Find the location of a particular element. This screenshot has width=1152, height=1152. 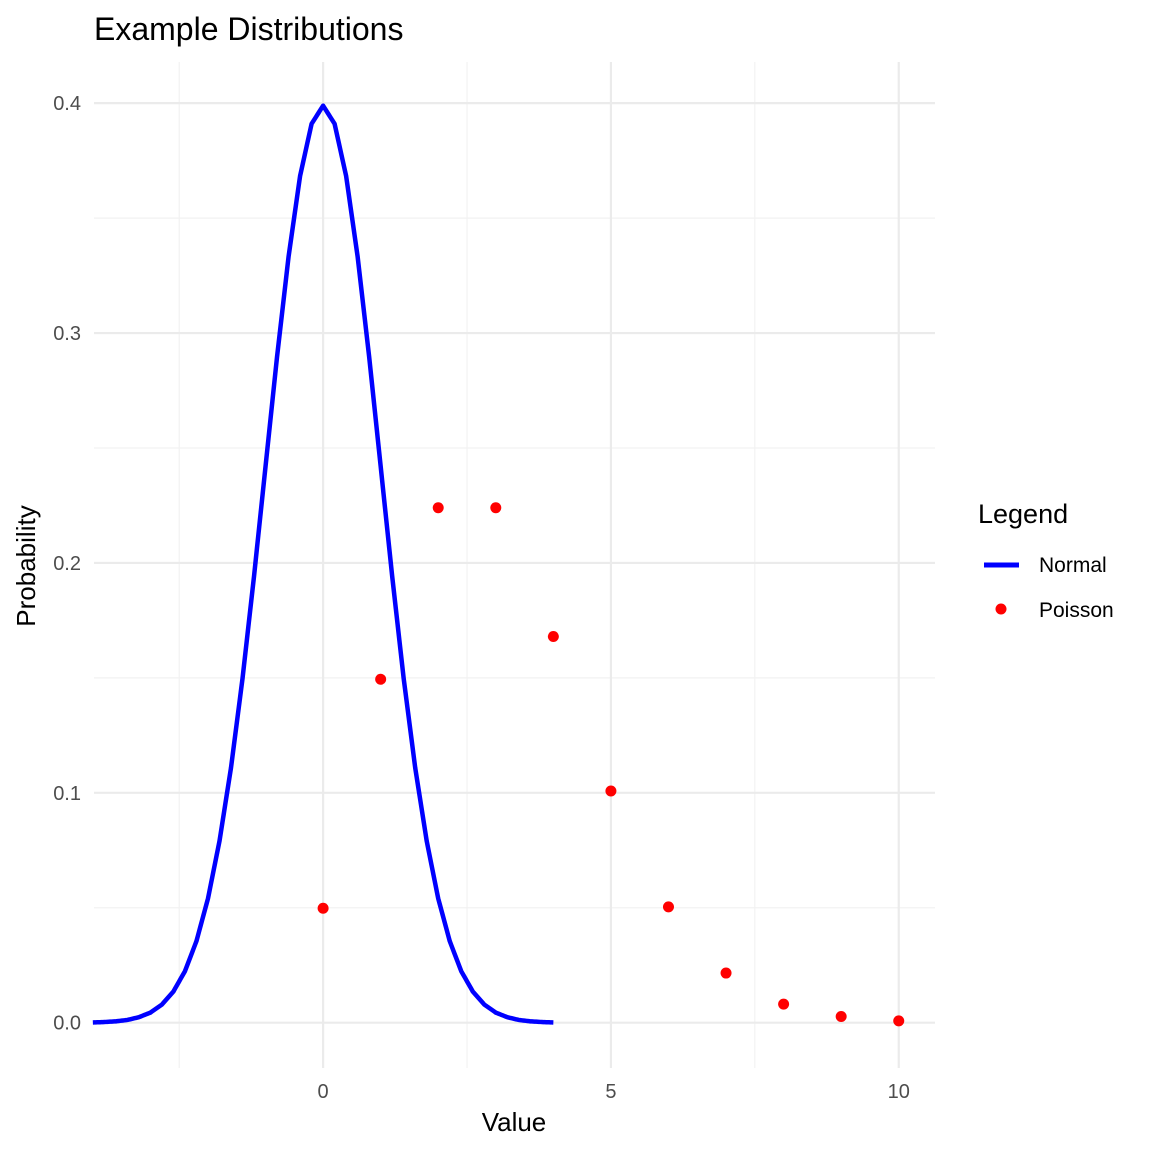

x-tick-label: 5 is located at coordinates (610, 1092).